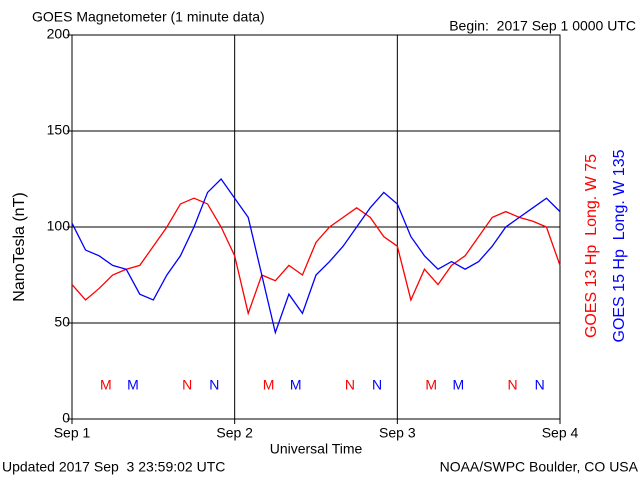 This screenshot has height=480, width=640. What do you see at coordinates (113, 467) in the screenshot?
I see `footer-left: Updated 2017 Sep 3 23:59:02 UTC` at bounding box center [113, 467].